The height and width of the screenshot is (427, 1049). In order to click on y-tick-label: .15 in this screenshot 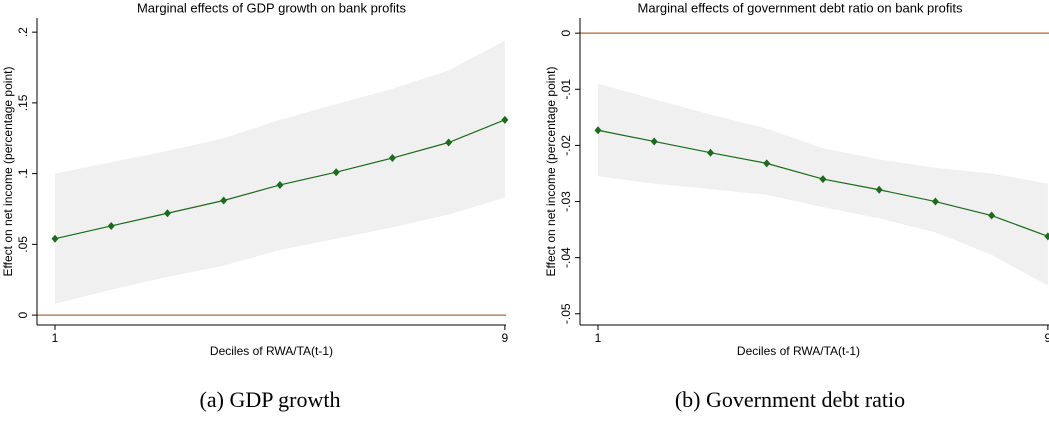, I will do `click(23, 102)`.